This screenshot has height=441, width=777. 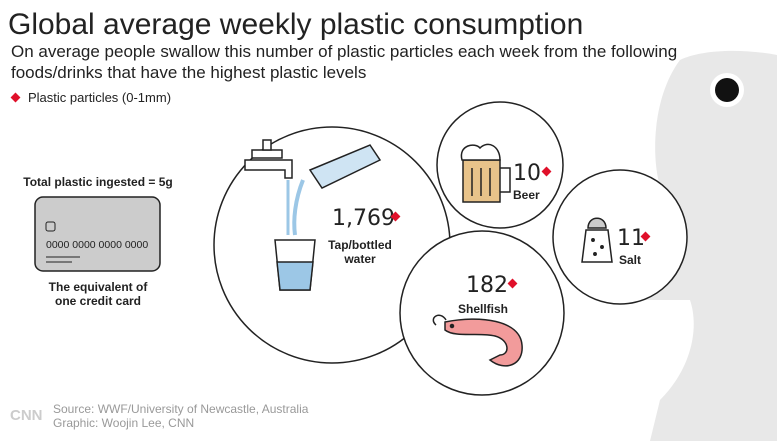 I want to click on salt-circle, so click(x=620, y=237).